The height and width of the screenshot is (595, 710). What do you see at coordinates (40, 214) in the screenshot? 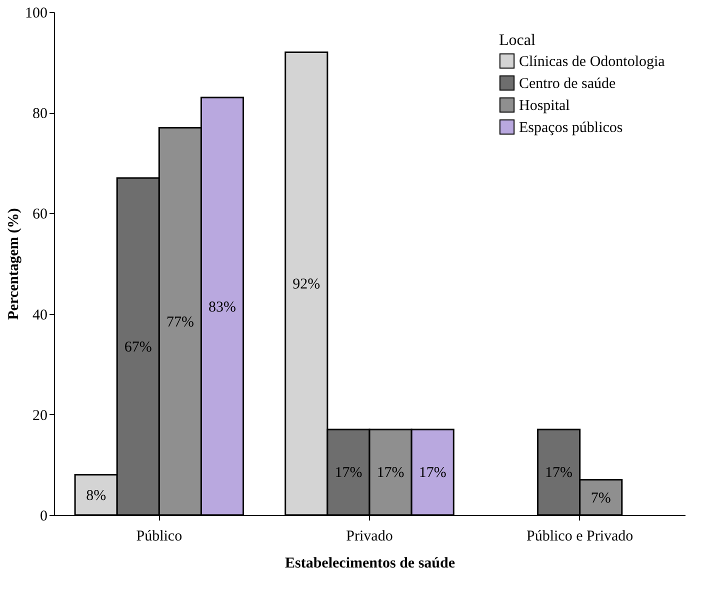
I see `y-tick-label: 60` at bounding box center [40, 214].